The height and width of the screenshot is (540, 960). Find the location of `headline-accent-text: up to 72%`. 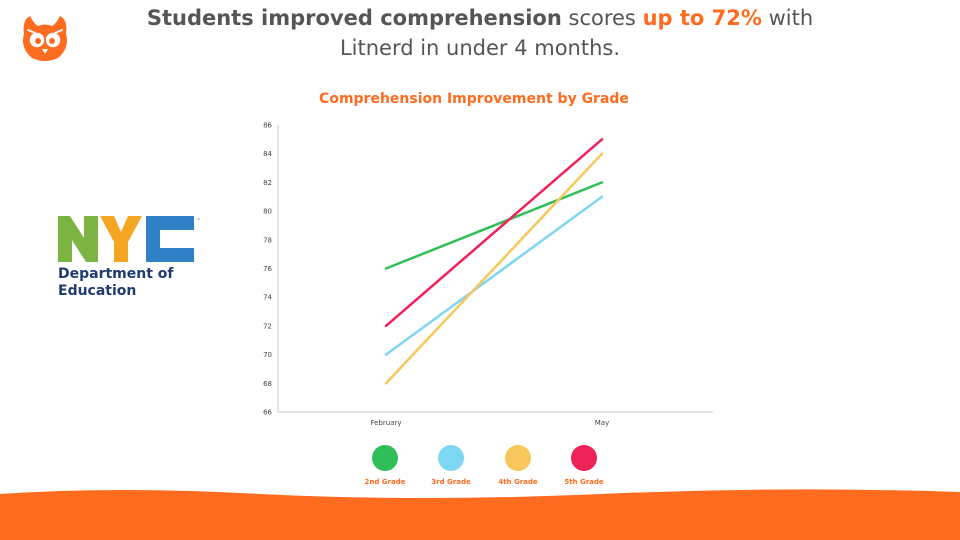

headline-accent-text: up to 72% is located at coordinates (702, 18).